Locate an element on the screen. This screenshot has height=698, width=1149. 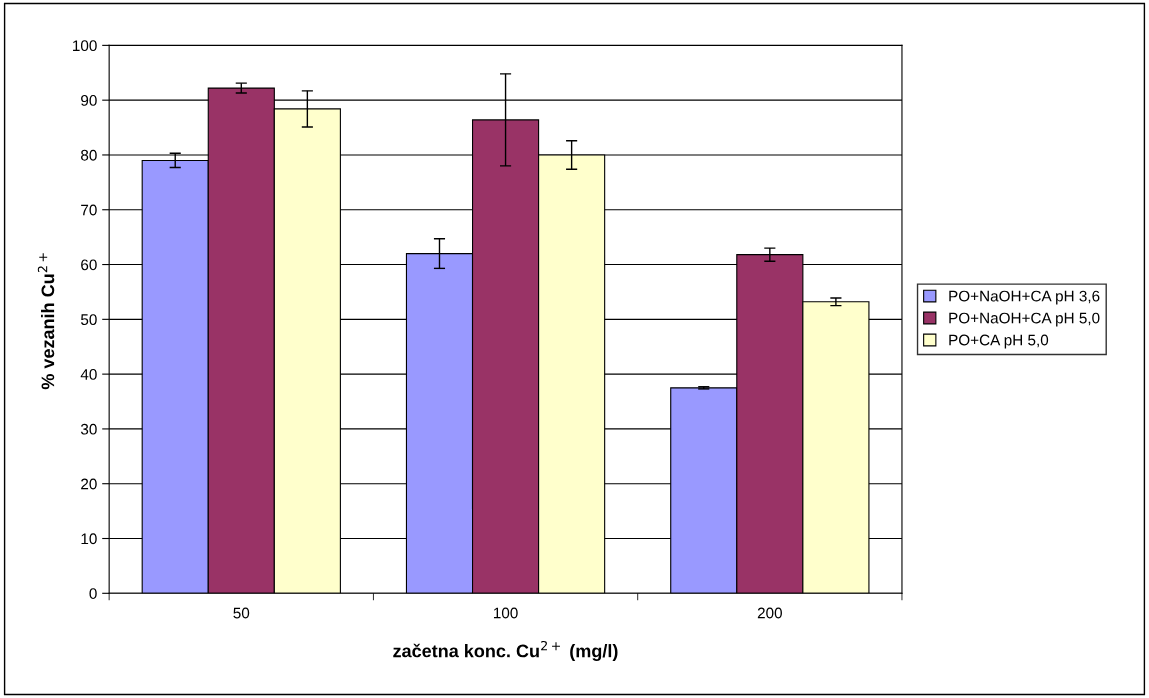
y-axis-title: % vezanih Cu$^{2+}$ is located at coordinates (46, 321).